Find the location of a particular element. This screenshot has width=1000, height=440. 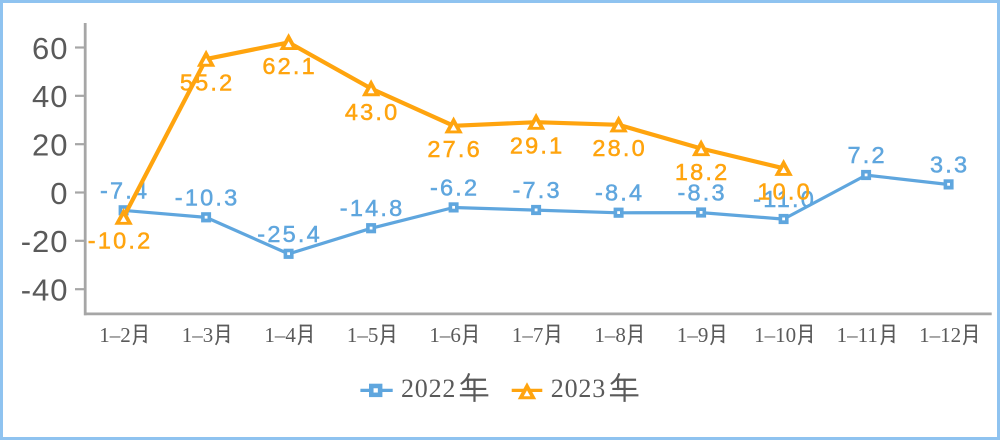

svg-text: 10.0 is located at coordinates (784, 192).